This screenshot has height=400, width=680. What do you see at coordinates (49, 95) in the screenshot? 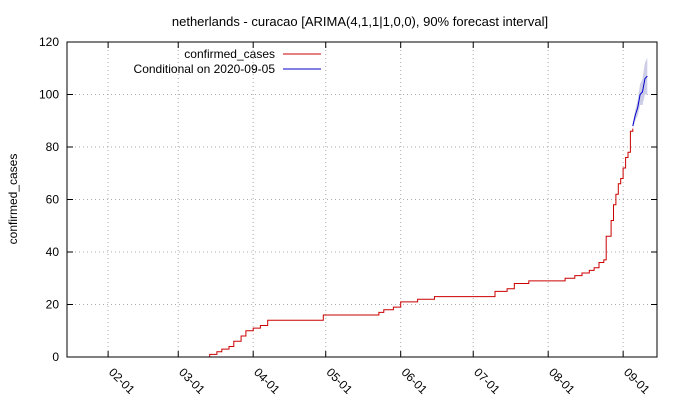
I see `y-tick-label: 100` at bounding box center [49, 95].